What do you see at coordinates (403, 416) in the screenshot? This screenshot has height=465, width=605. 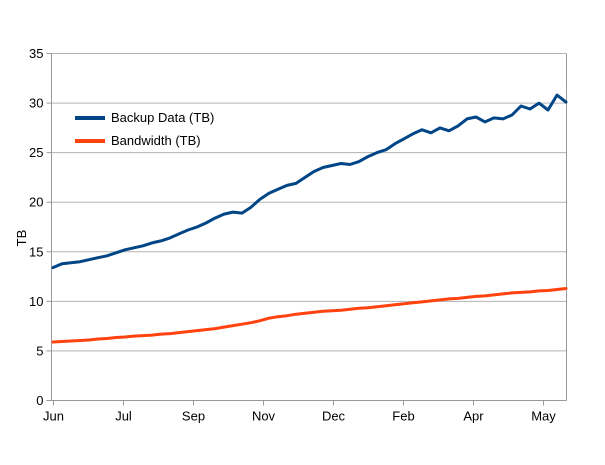 I see `svg-text: Feb` at bounding box center [403, 416].